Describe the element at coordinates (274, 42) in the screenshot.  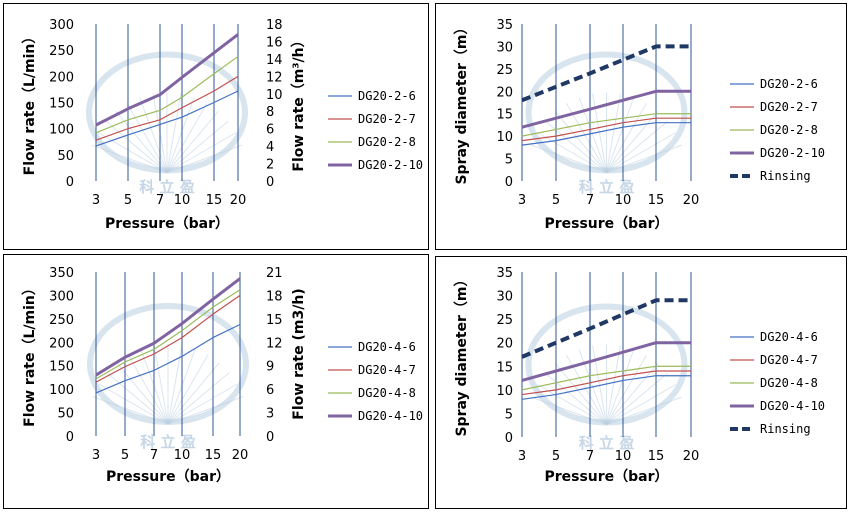
I see `y2-tick-label: 16` at that location.